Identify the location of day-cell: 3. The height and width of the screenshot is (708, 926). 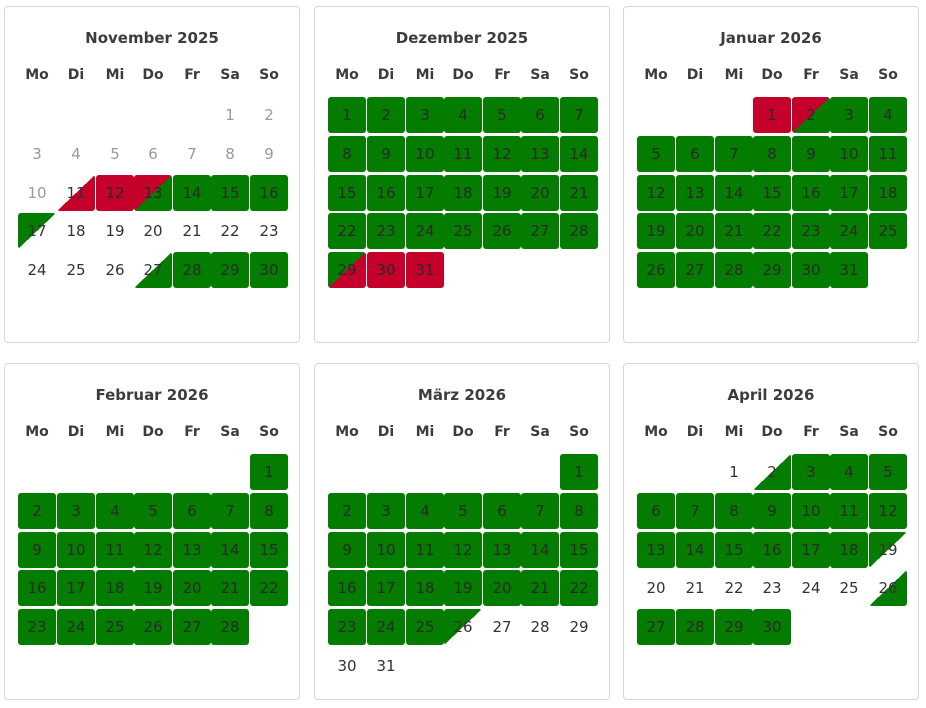
(425, 115).